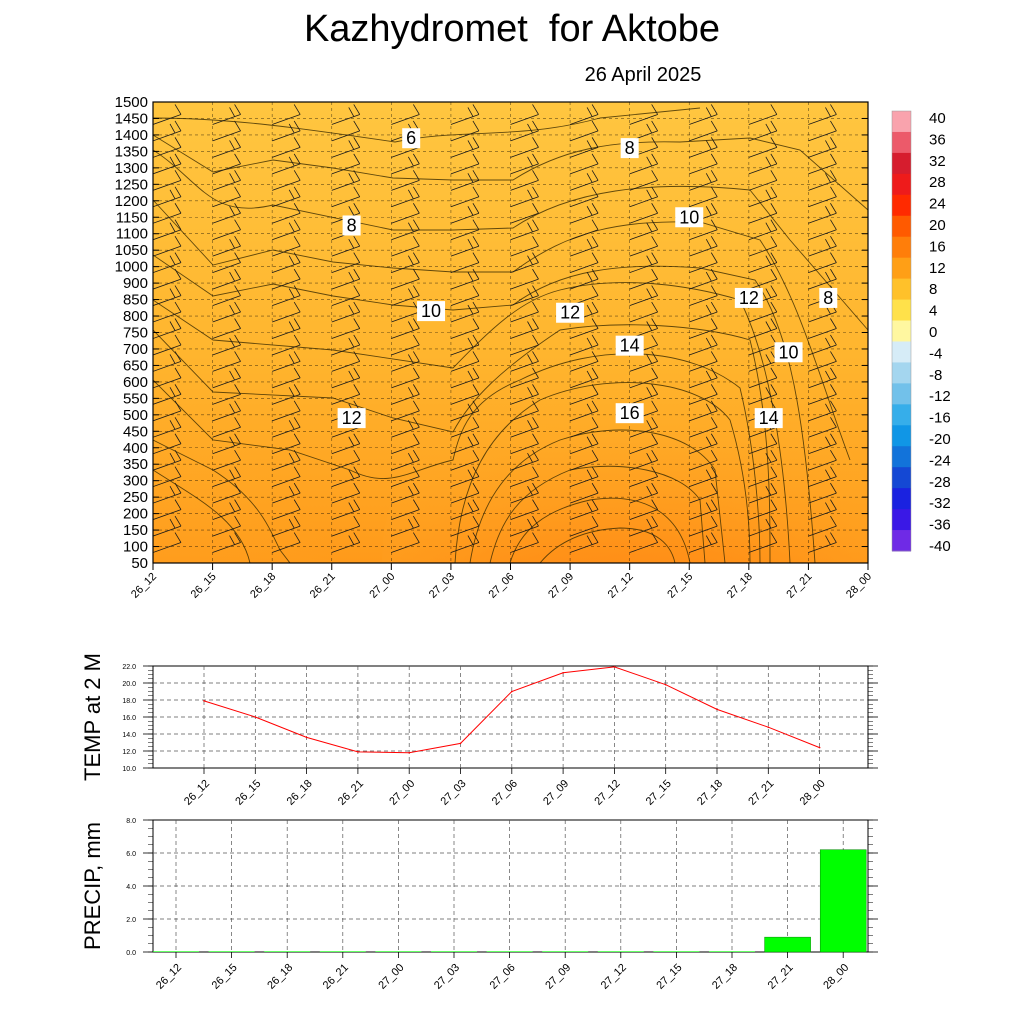  Describe the element at coordinates (510, 886) in the screenshot. I see `precip-grid` at that location.